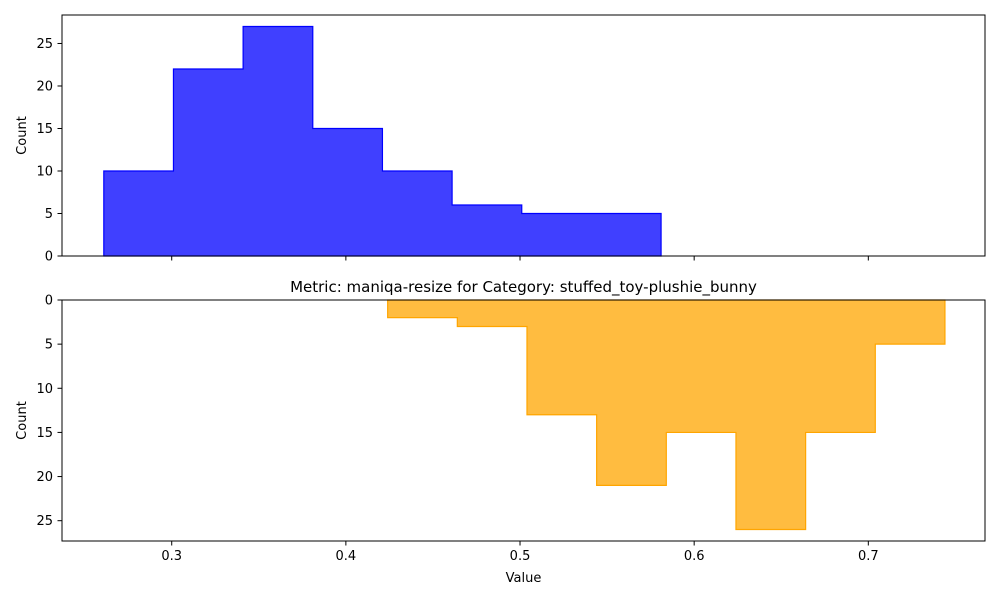  I want to click on y-tick-label-bottom-5: 25, so click(44, 521).